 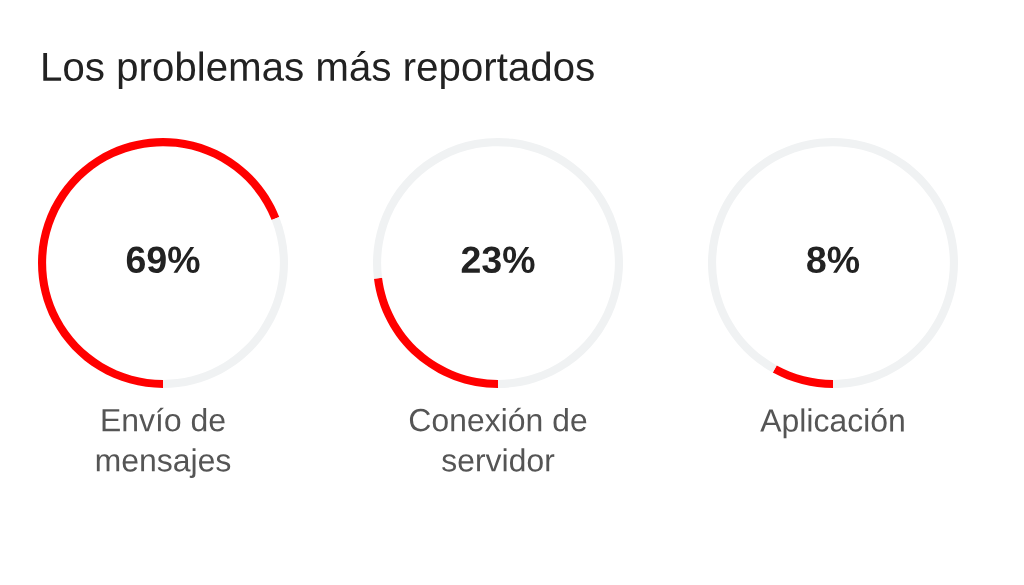 What do you see at coordinates (318, 70) in the screenshot?
I see `chart-title: Los problemas más reportados` at bounding box center [318, 70].